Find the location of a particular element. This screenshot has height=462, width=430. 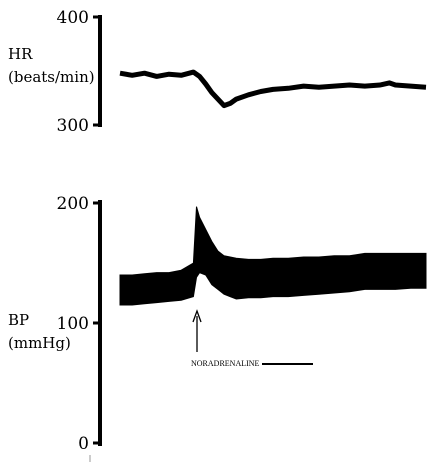

hr-trace is located at coordinates (273, 89).